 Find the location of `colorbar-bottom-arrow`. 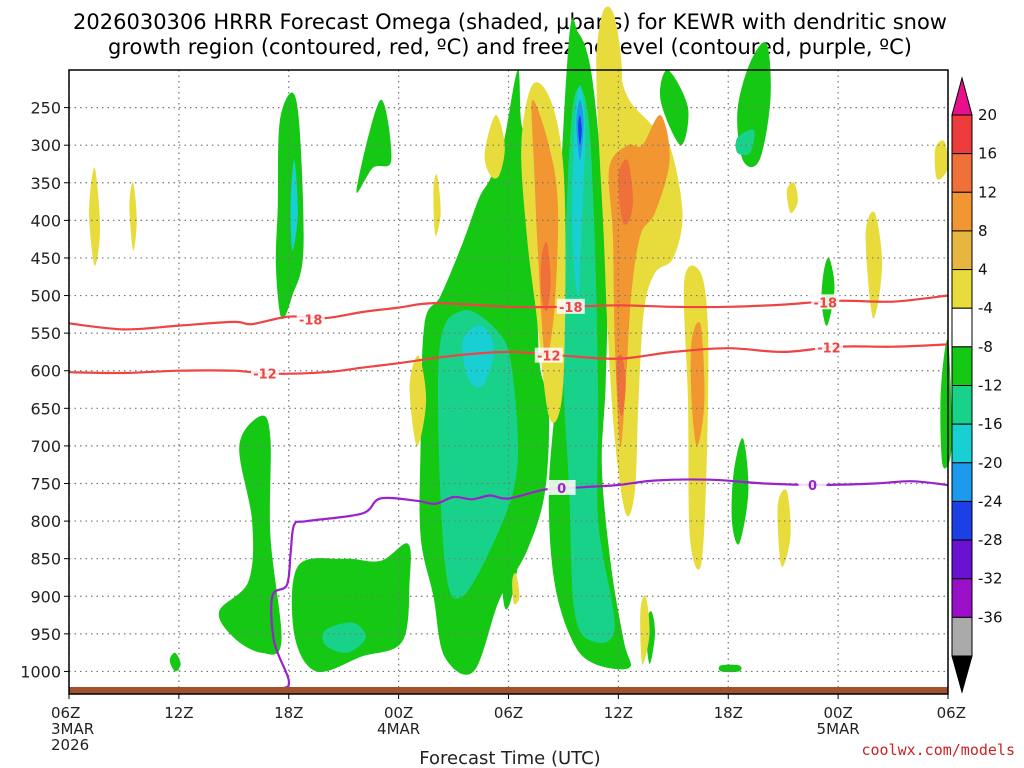

colorbar-bottom-arrow is located at coordinates (962, 674).